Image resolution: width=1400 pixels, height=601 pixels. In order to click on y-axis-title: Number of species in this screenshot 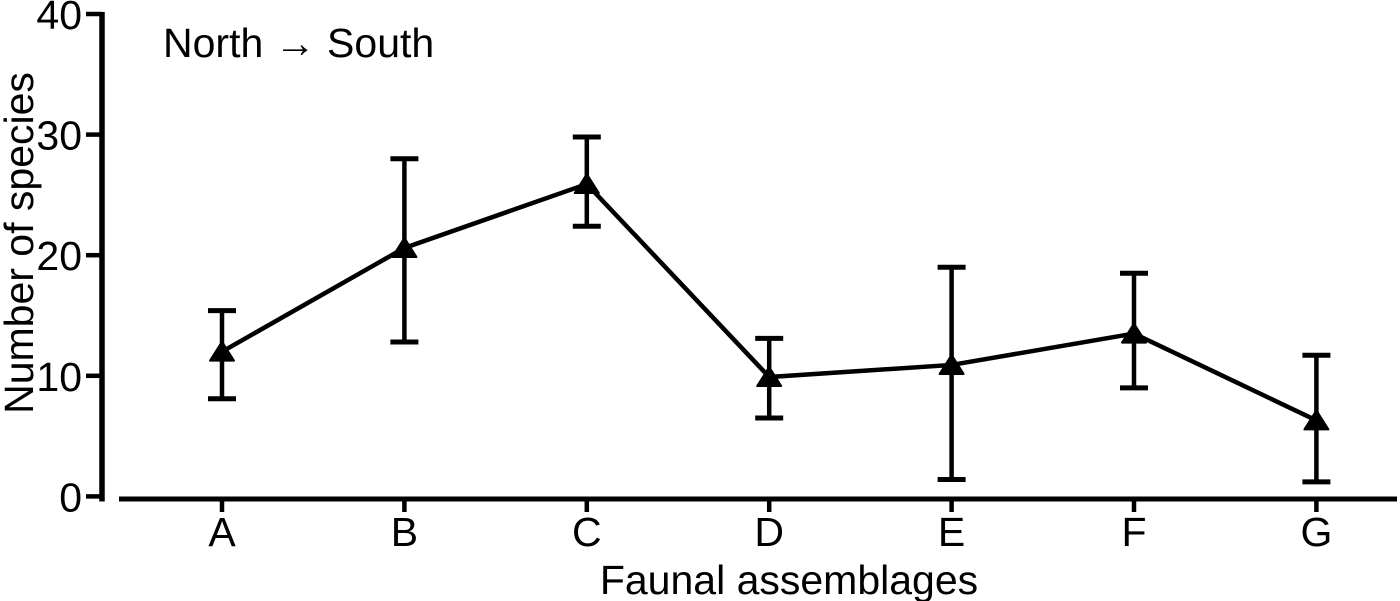, I will do `click(21, 243)`.